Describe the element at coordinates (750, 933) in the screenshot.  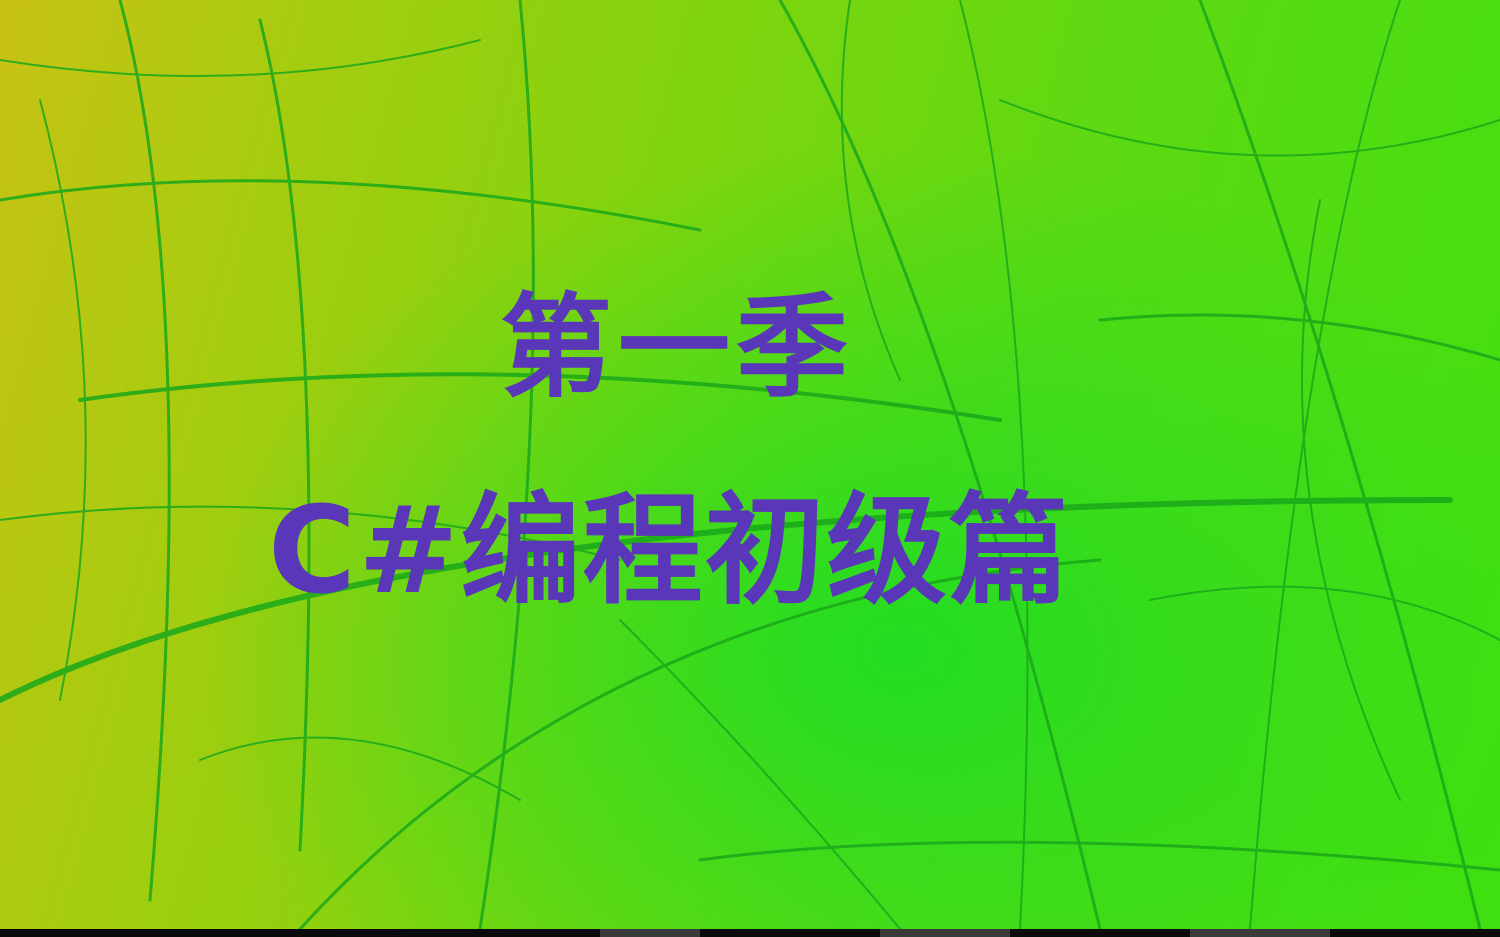
I see `progress-bar` at that location.